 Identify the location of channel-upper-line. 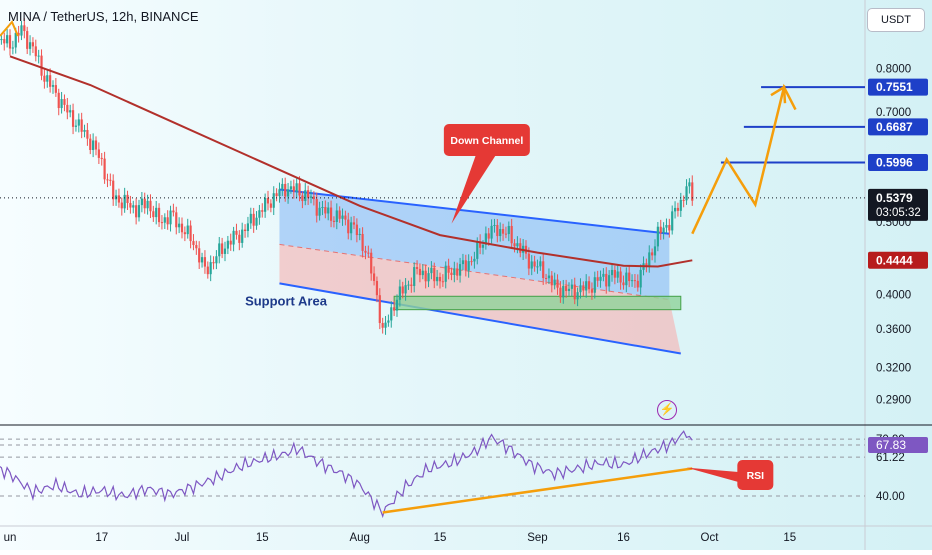
(474, 211).